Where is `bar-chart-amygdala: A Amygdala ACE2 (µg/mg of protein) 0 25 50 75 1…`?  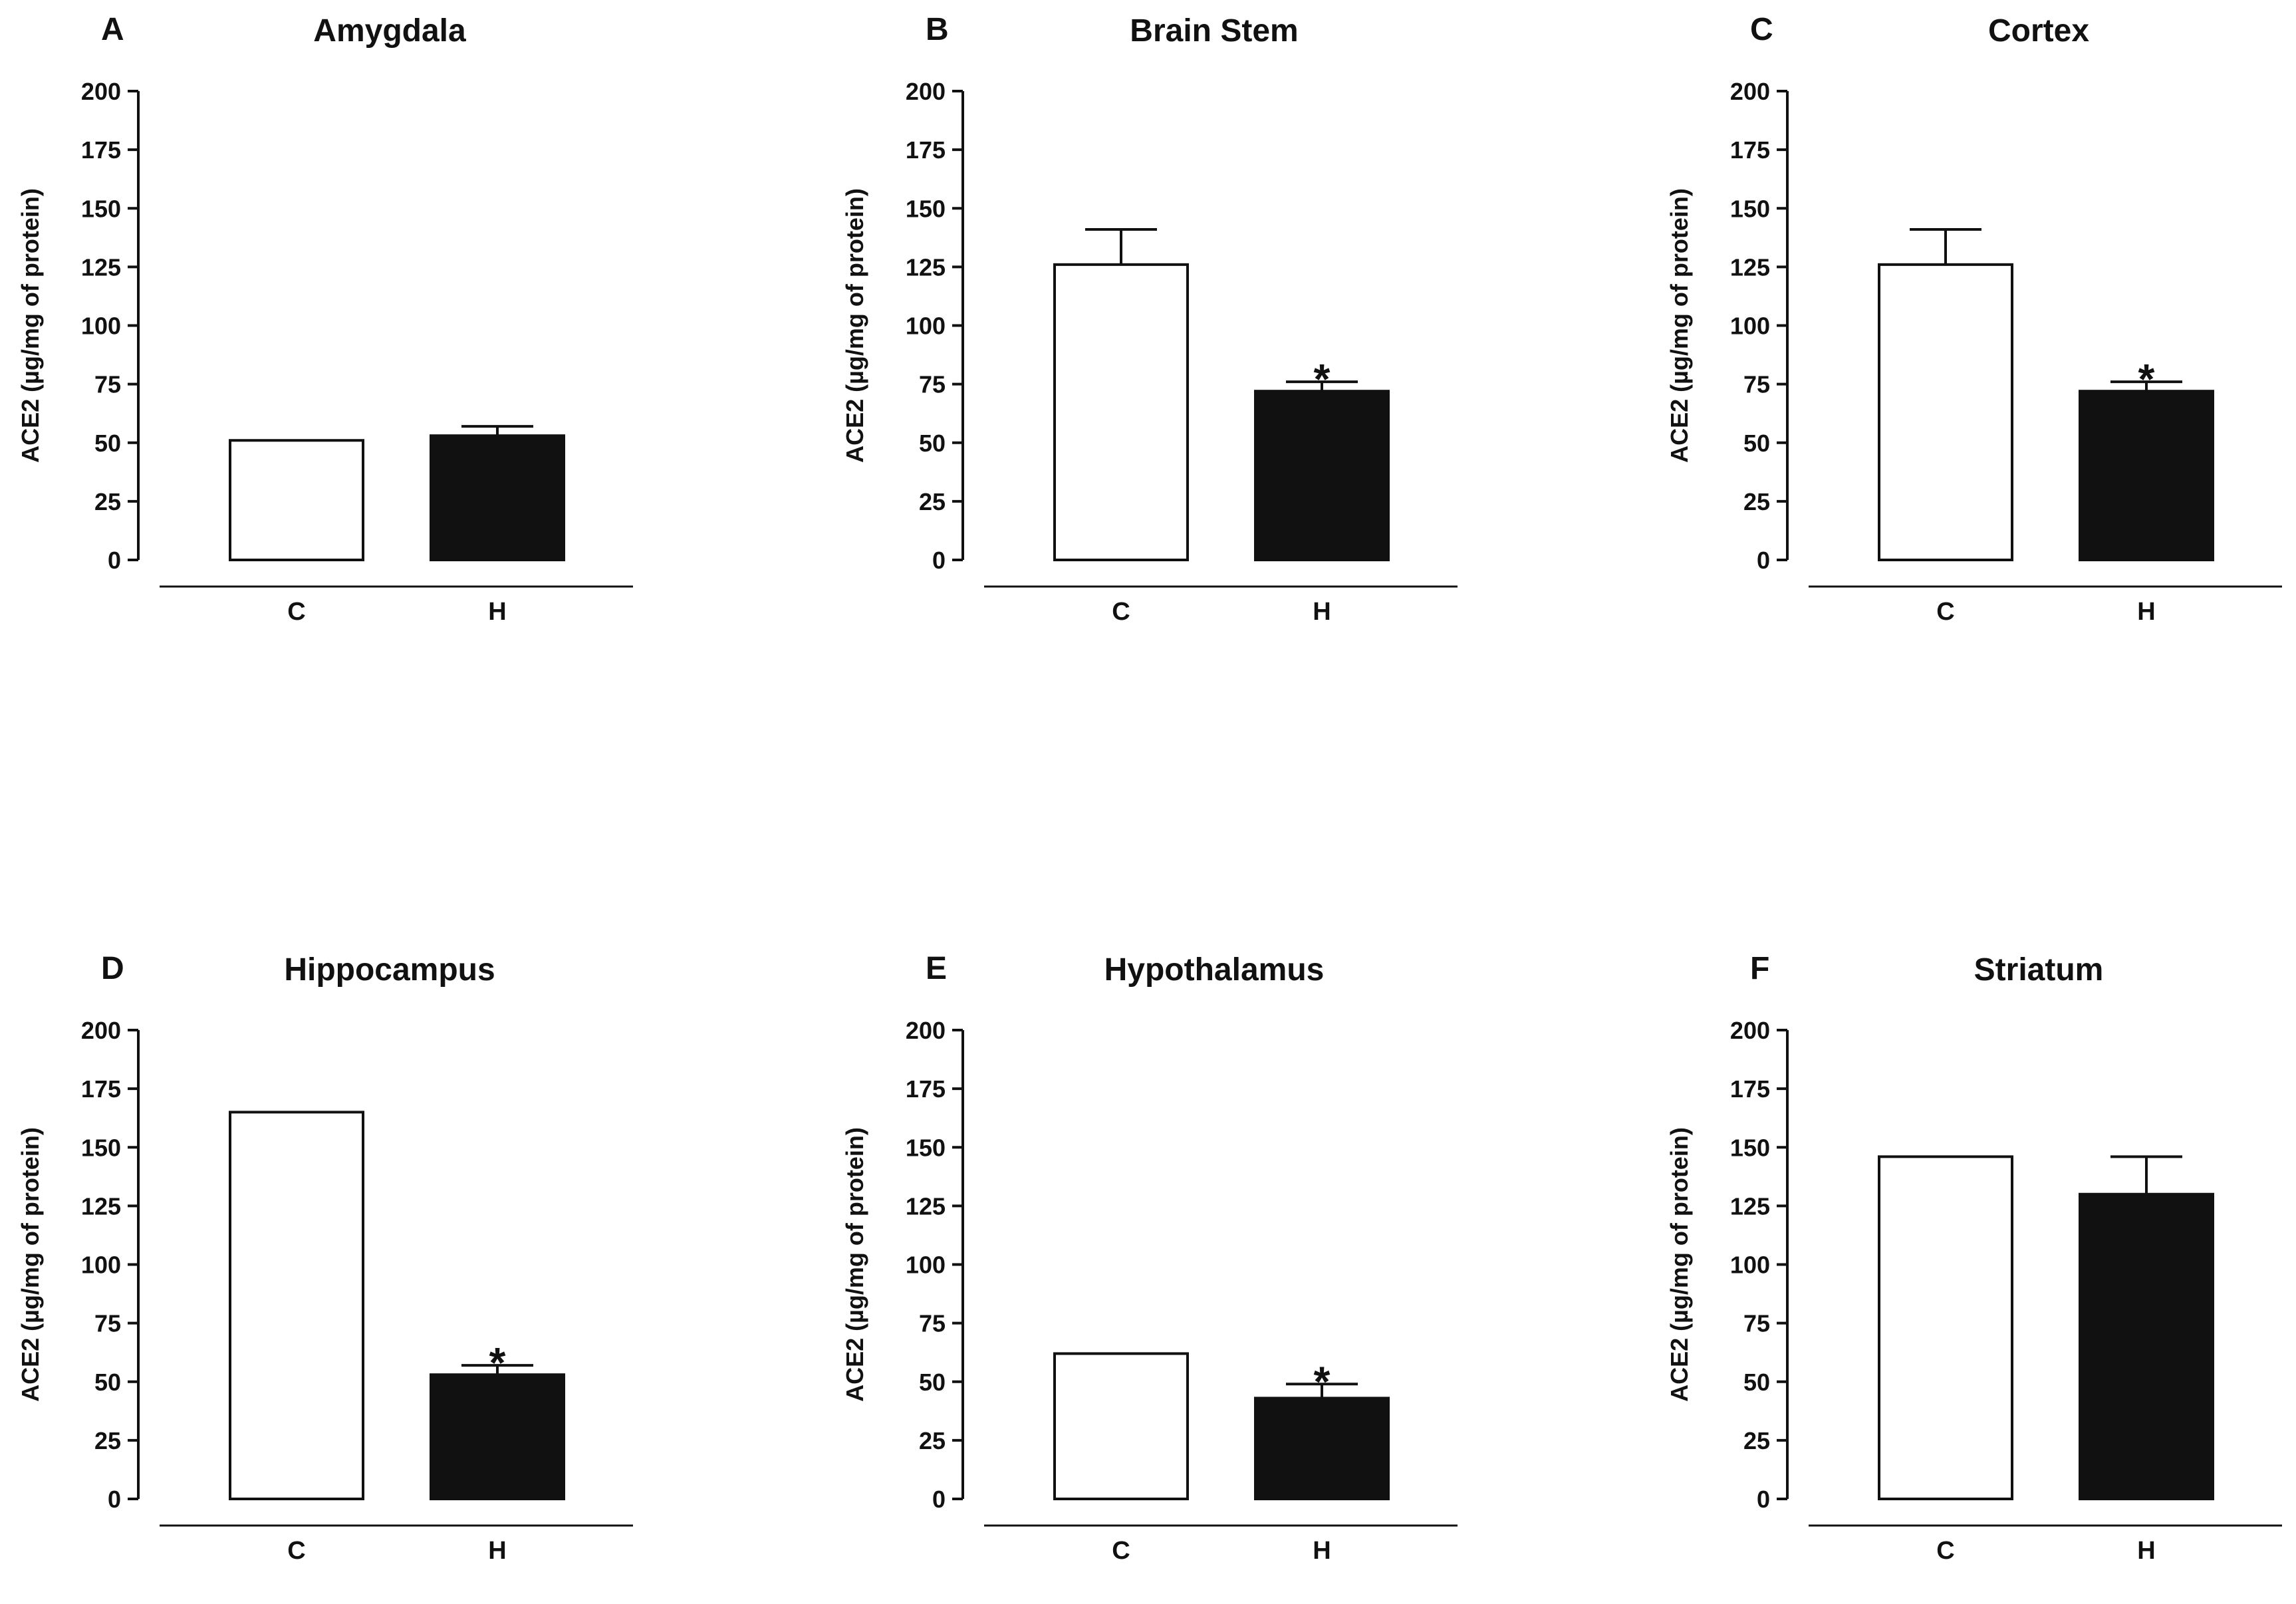 bar-chart-amygdala: A Amygdala ACE2 (µg/mg of protein) 0 25 50 75 1… is located at coordinates (325, 319).